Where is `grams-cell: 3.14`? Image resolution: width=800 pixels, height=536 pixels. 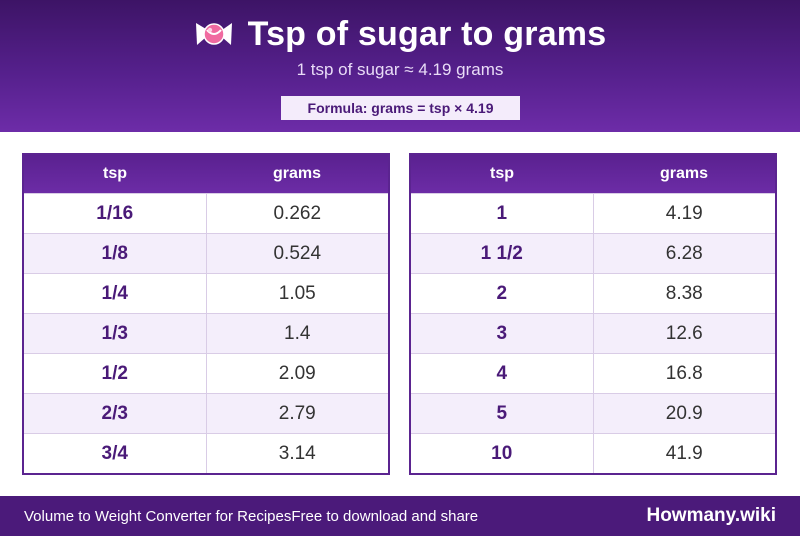
grams-cell: 3.14 is located at coordinates (297, 453).